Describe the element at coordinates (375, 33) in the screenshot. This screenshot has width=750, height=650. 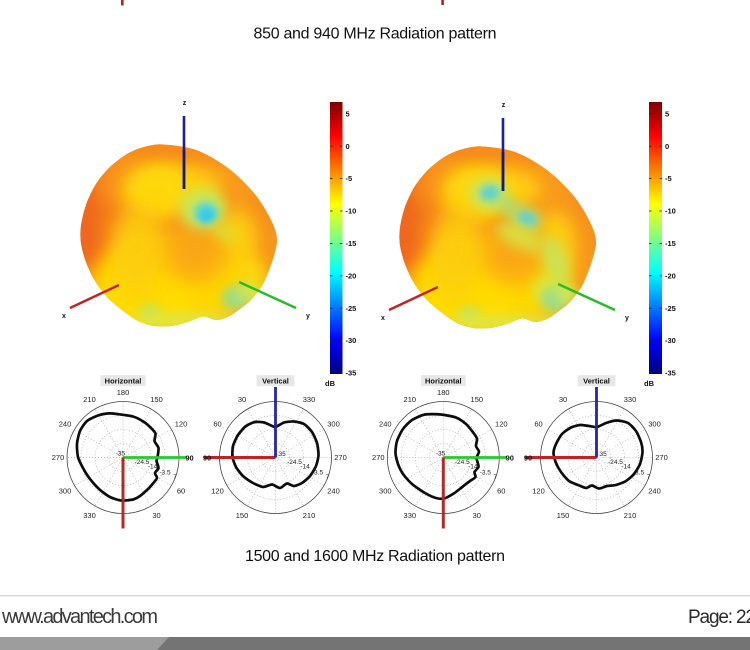
I see `svg-text:850 and 940 MHz Radiation patt: 850 and 940 MHz Radiation pattern` at that location.